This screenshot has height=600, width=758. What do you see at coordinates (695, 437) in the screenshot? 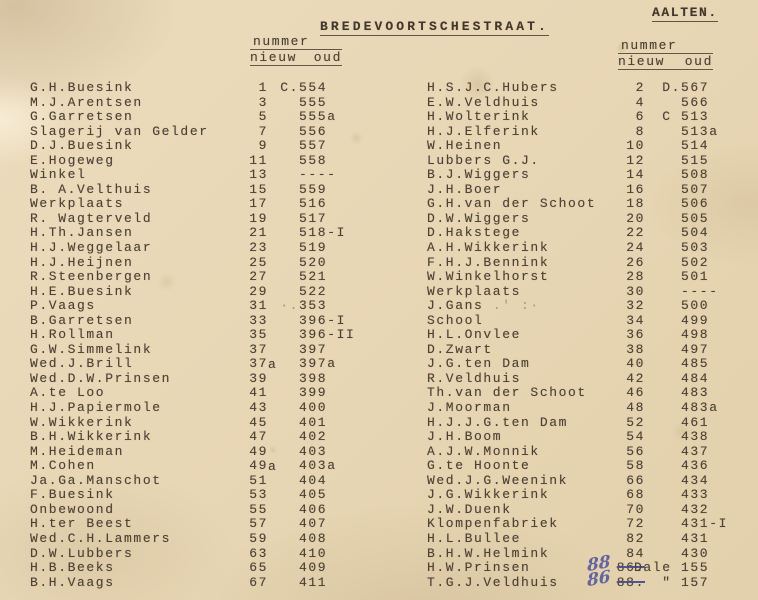
I see `entry-number-old: 438` at bounding box center [695, 437].